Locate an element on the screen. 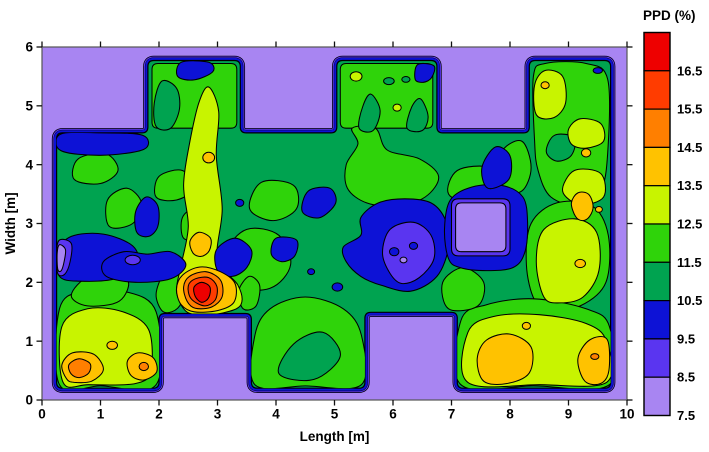 The image size is (709, 452). x-tick-label: 2 is located at coordinates (159, 414).